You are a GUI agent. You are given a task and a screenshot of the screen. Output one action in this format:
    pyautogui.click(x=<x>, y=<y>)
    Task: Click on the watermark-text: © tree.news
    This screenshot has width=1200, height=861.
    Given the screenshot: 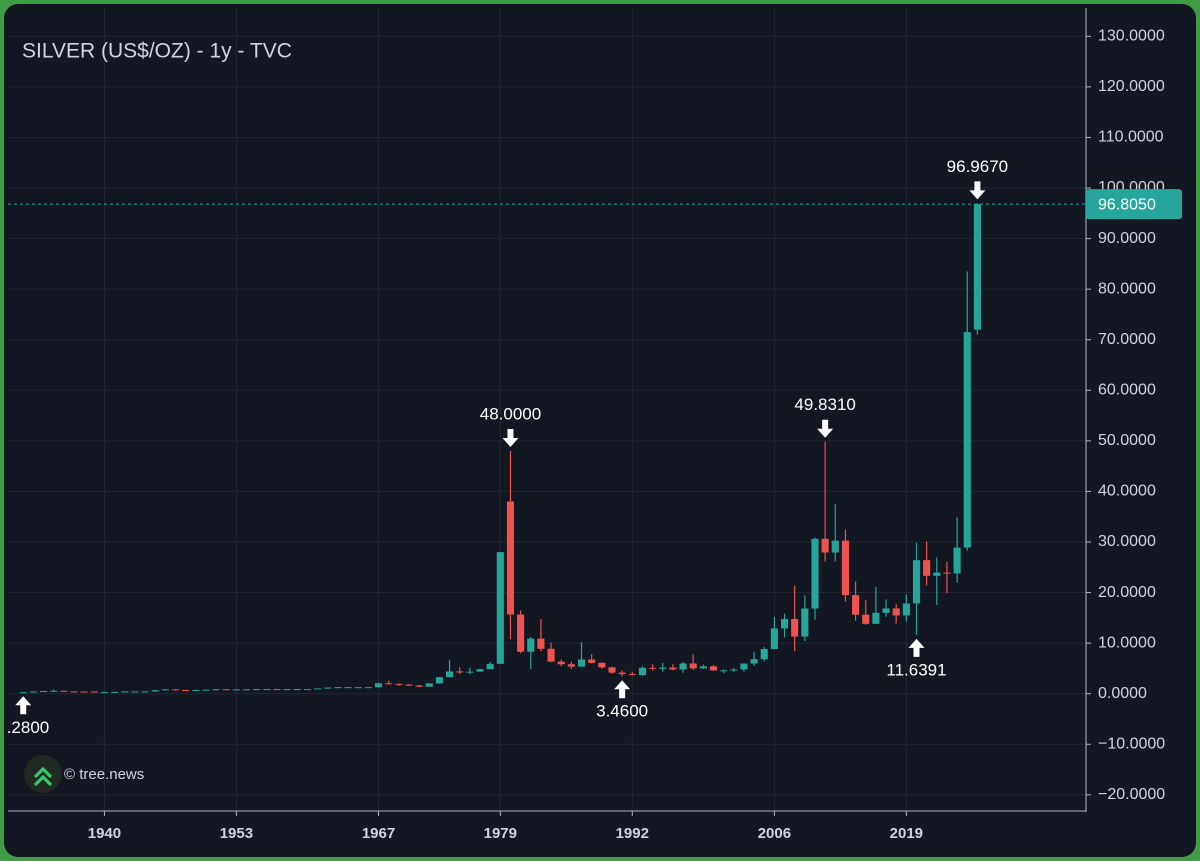 What is the action you would take?
    pyautogui.click(x=104, y=774)
    